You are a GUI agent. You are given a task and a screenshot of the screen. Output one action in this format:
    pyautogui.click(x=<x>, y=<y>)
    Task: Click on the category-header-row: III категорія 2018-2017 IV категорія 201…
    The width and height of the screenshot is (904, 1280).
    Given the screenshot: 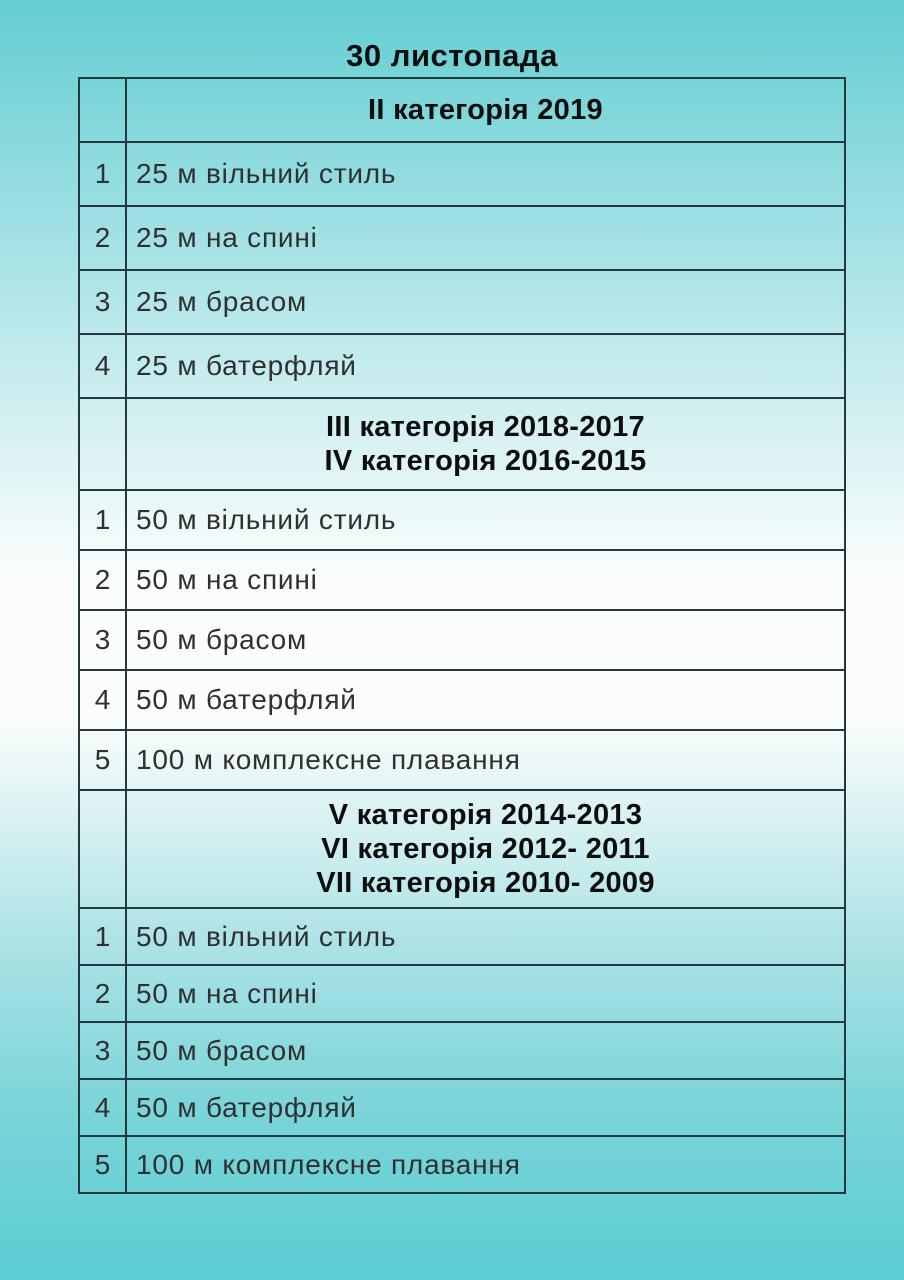 What is the action you would take?
    pyautogui.click(x=462, y=444)
    